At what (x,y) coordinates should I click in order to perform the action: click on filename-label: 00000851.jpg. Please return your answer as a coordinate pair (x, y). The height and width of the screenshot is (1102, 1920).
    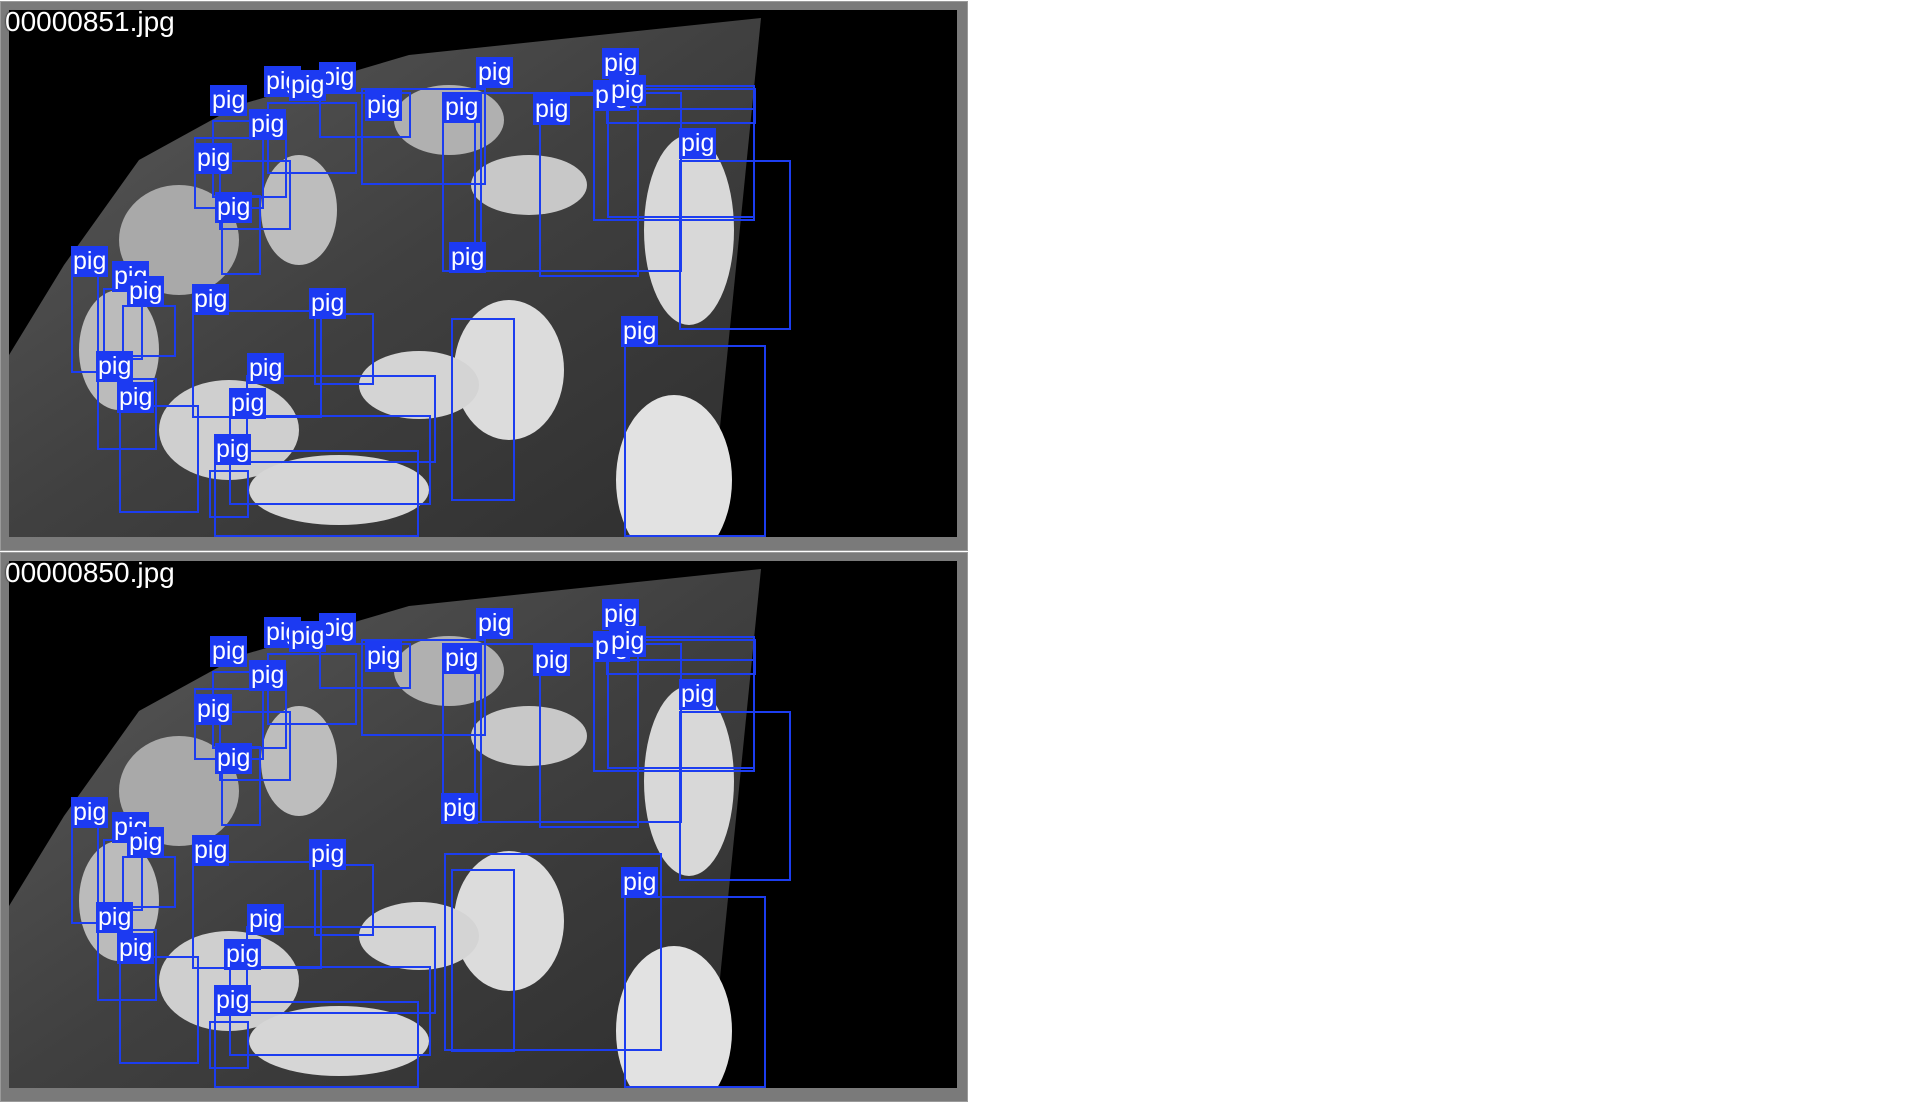
    Looking at the image, I should click on (90, 21).